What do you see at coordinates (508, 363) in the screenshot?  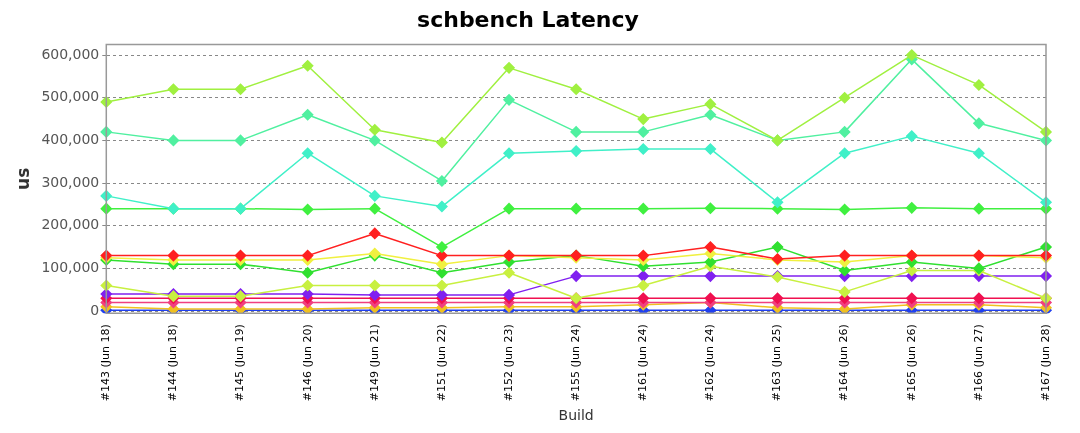 I see `x-tick-label: #152 (Jun 23)` at bounding box center [508, 363].